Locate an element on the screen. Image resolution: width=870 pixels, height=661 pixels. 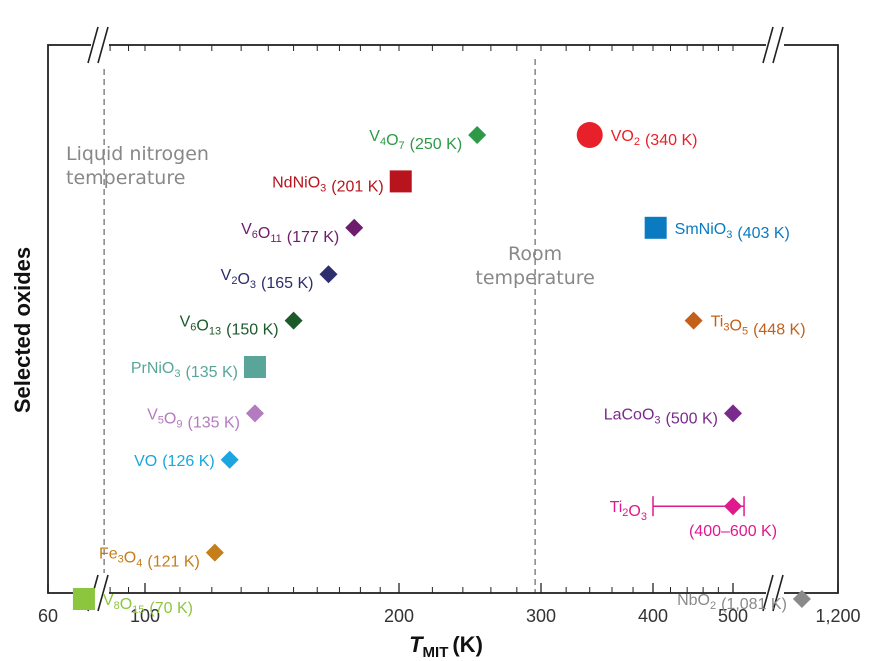
point-value-V4O7: (250 K) is located at coordinates (436, 144).